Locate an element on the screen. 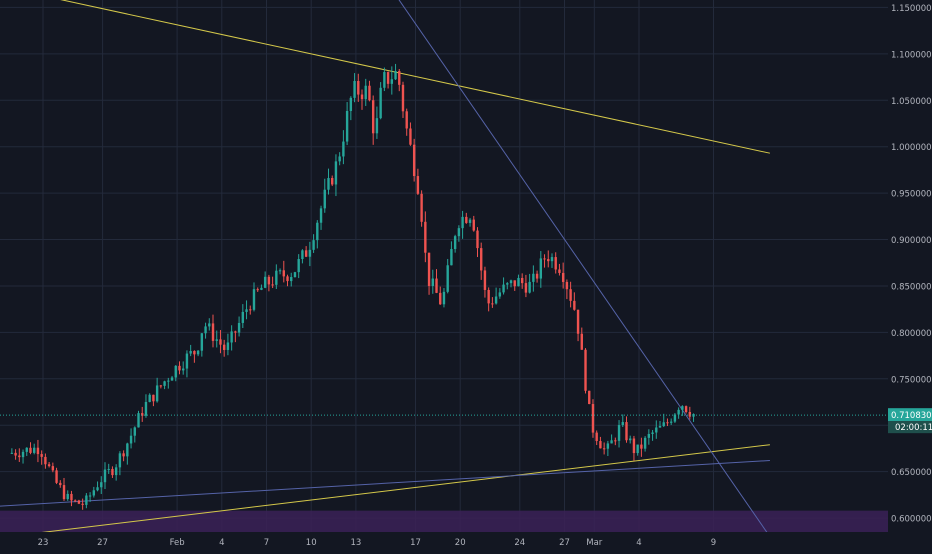 This screenshot has width=932, height=554. support-zone-rect is located at coordinates (444, 521).